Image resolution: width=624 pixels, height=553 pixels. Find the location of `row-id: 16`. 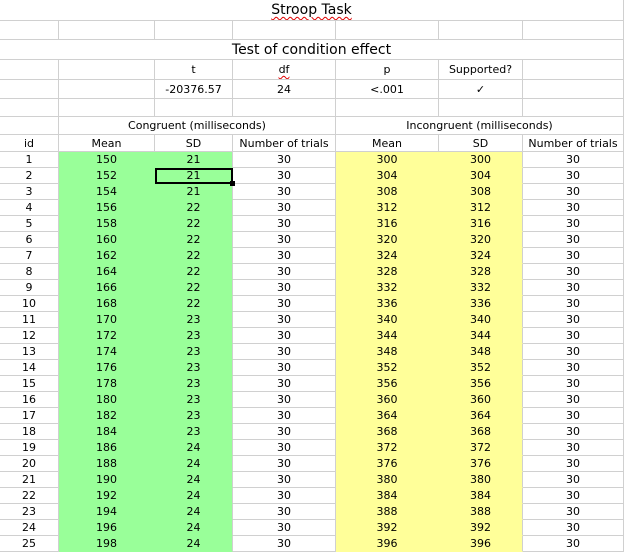

row-id: 16 is located at coordinates (29, 400).